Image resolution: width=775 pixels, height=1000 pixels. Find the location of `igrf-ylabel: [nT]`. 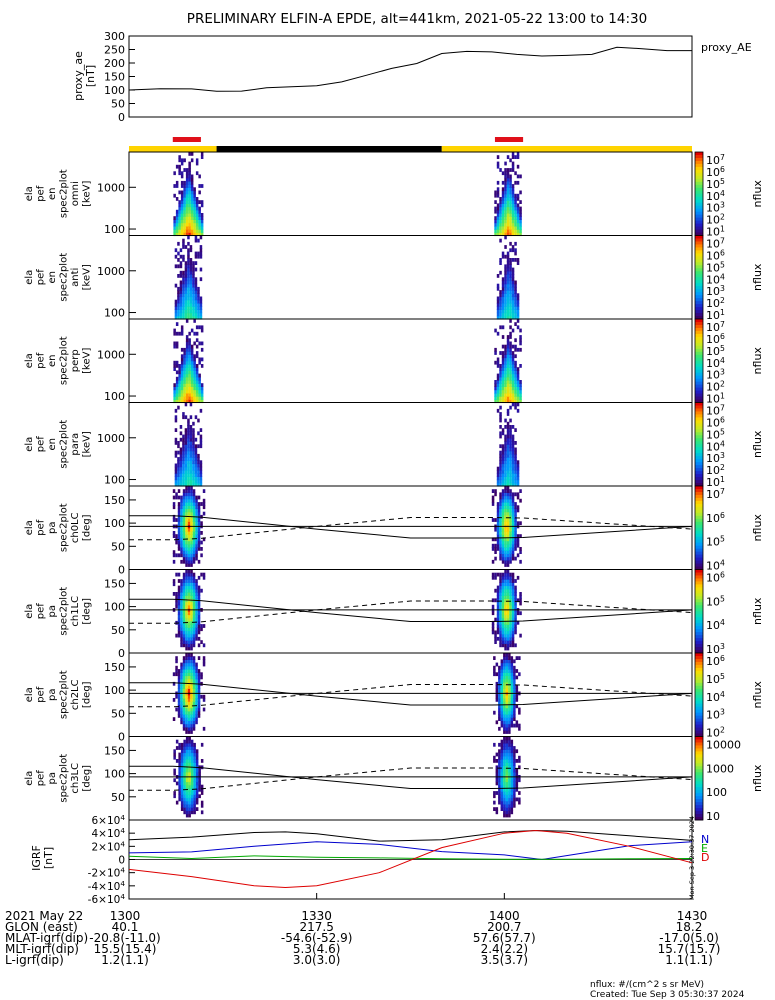

igrf-ylabel: [nT] is located at coordinates (48, 858).